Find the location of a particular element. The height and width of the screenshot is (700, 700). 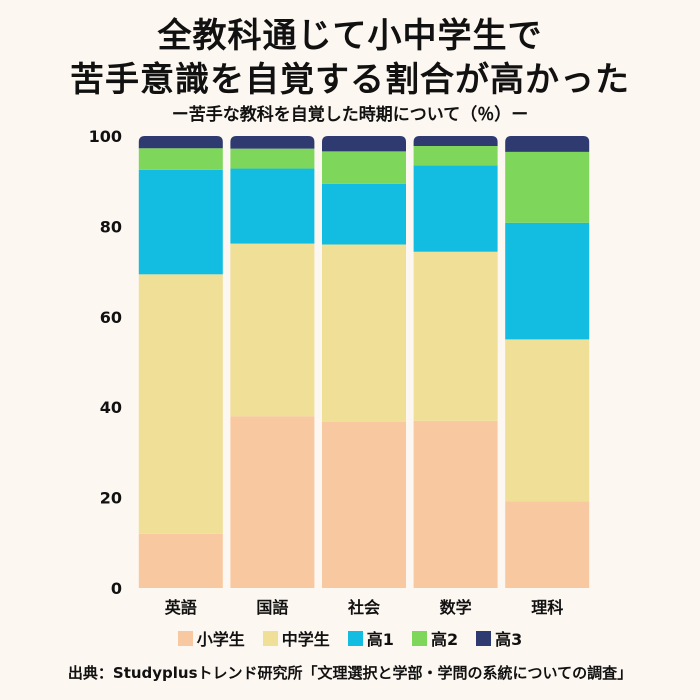

chart-subtitle: ー苦手な教科を自覚した時期について（％）ー is located at coordinates (350, 115).